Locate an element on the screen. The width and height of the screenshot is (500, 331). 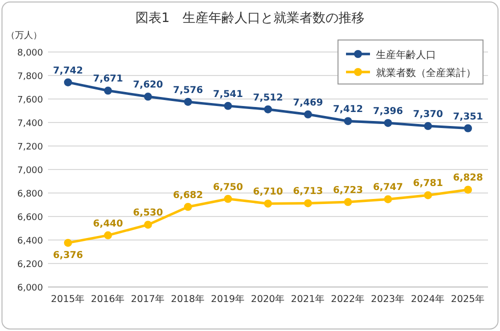
data-label: 7,576 is located at coordinates (188, 90).